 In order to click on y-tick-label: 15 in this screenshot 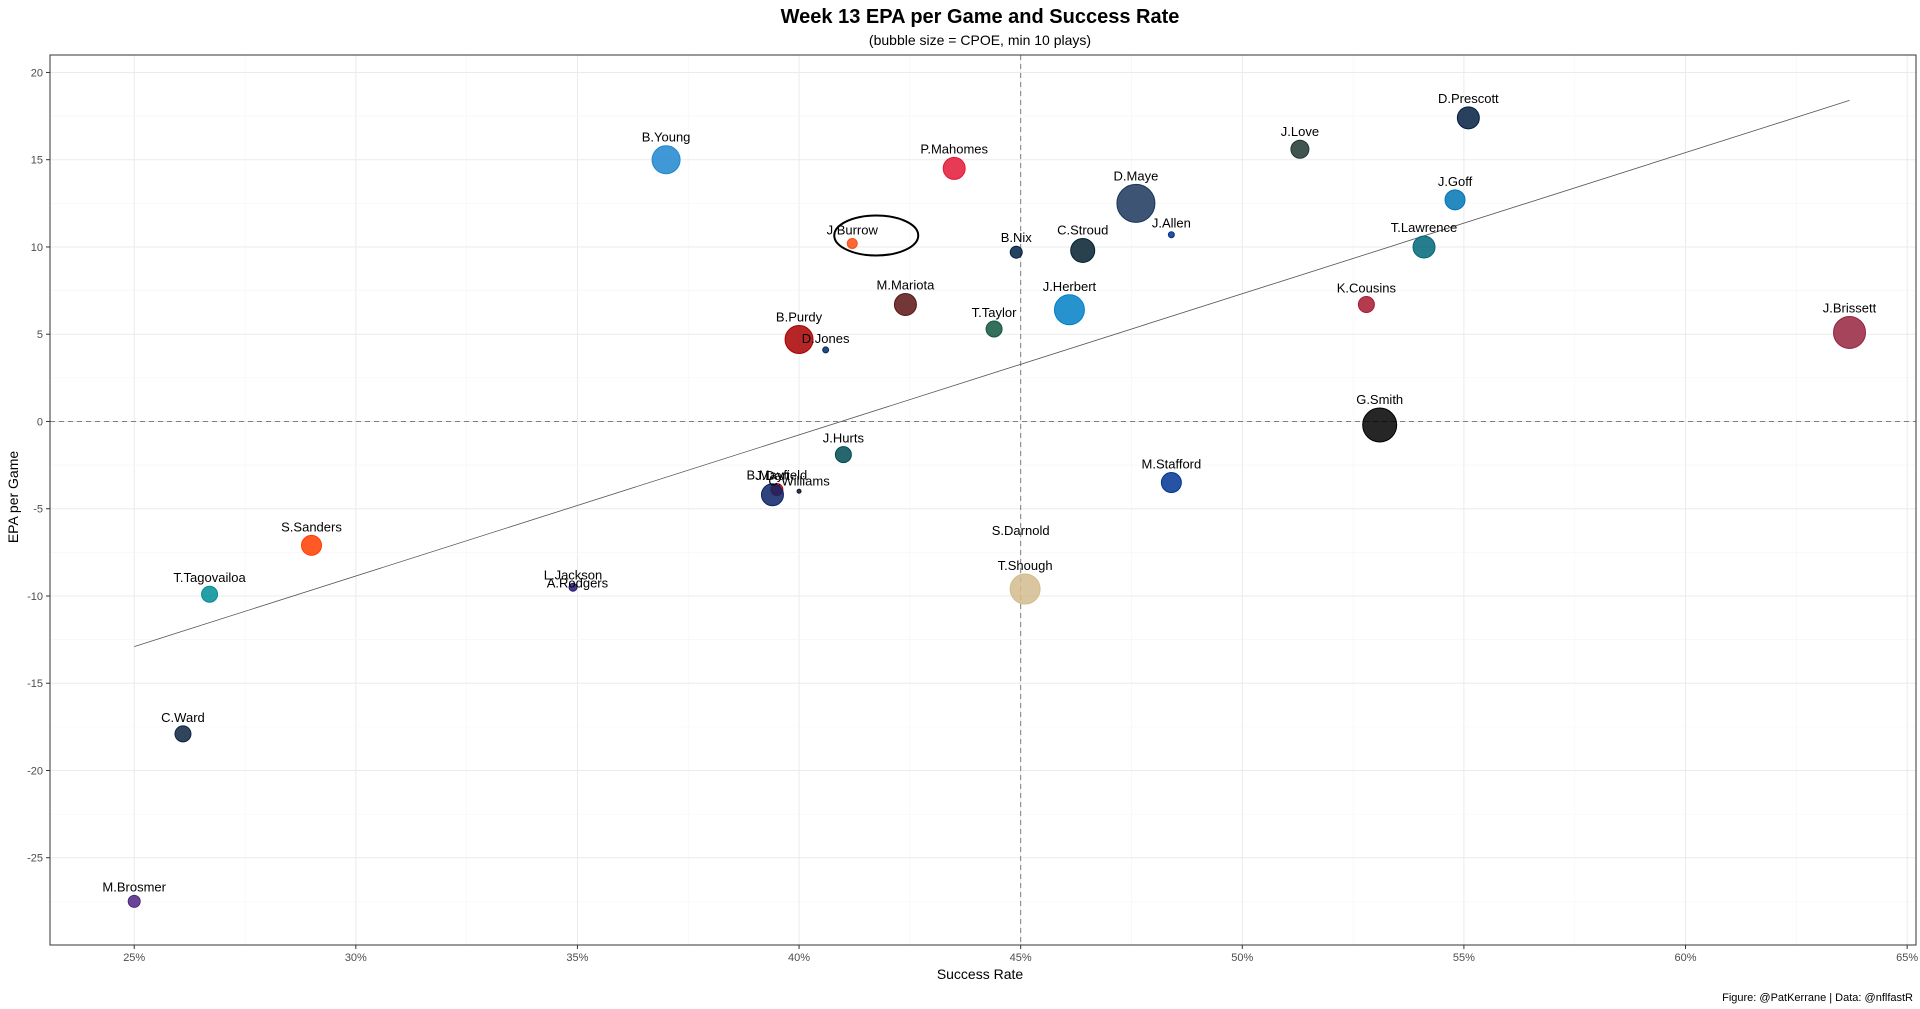, I will do `click(37, 161)`.